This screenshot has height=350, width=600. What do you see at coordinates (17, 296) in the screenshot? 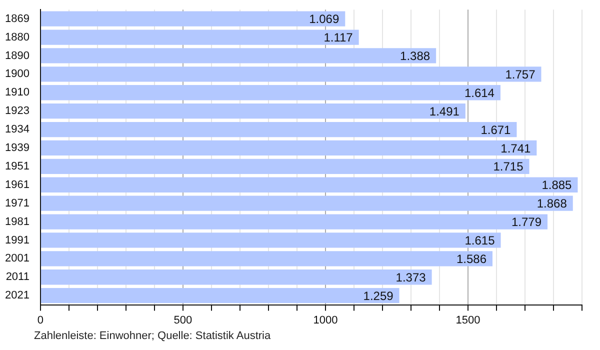
I see `y-tick-label: 2021` at bounding box center [17, 296].